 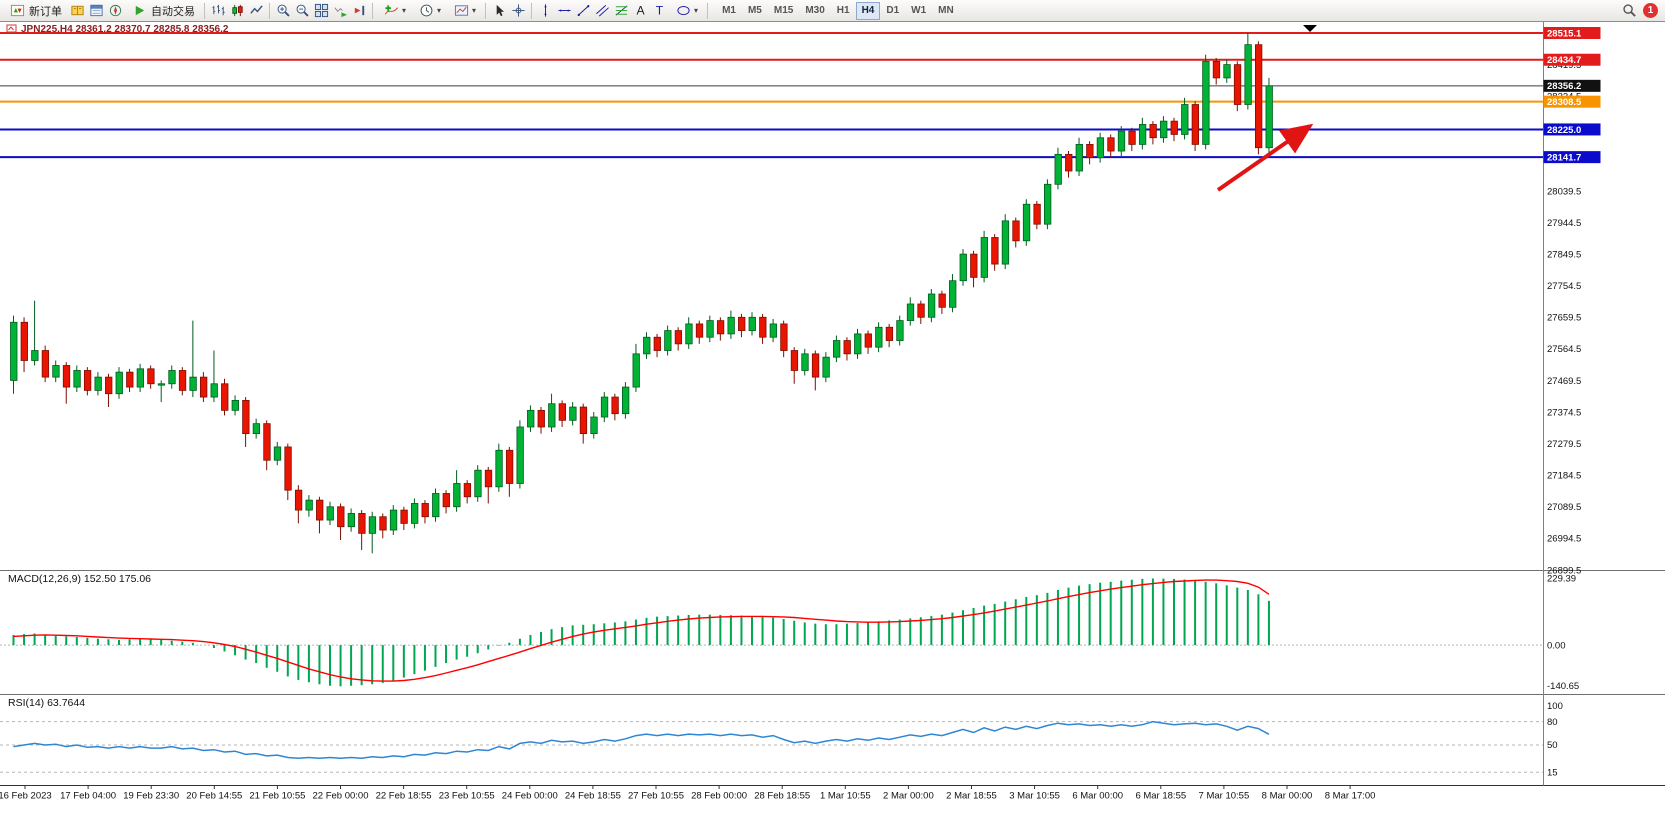 I want to click on svg-text: 22 Feb 00:00, so click(x=341, y=796).